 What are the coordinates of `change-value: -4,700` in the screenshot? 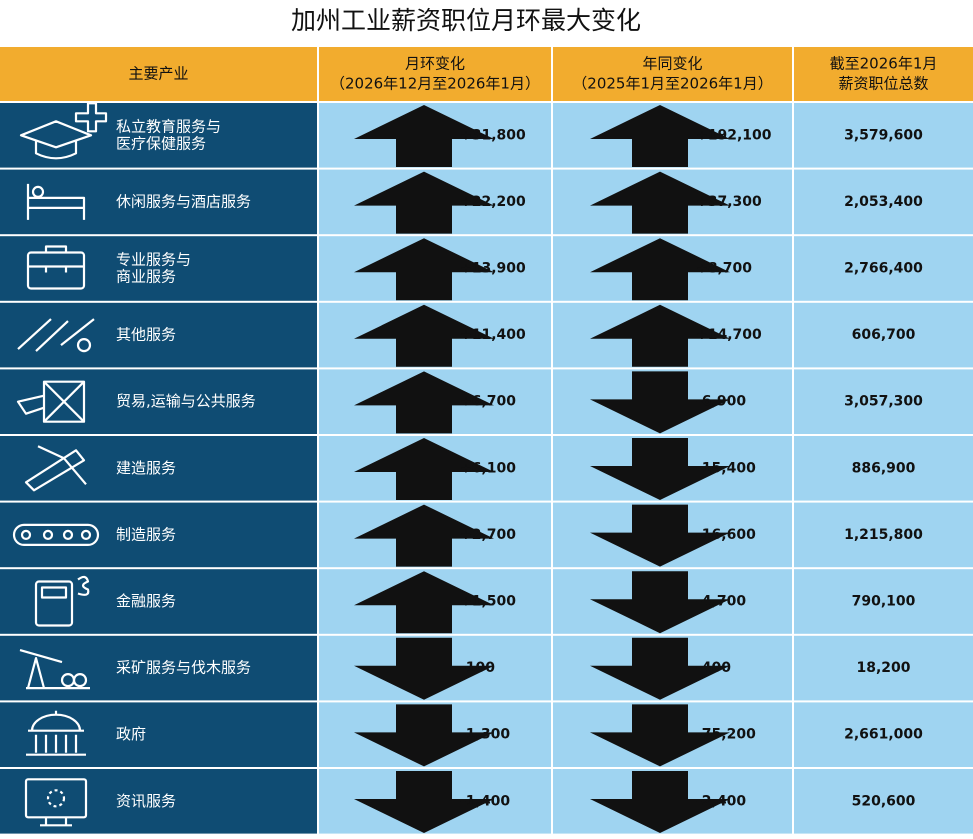 It's located at (721, 602).